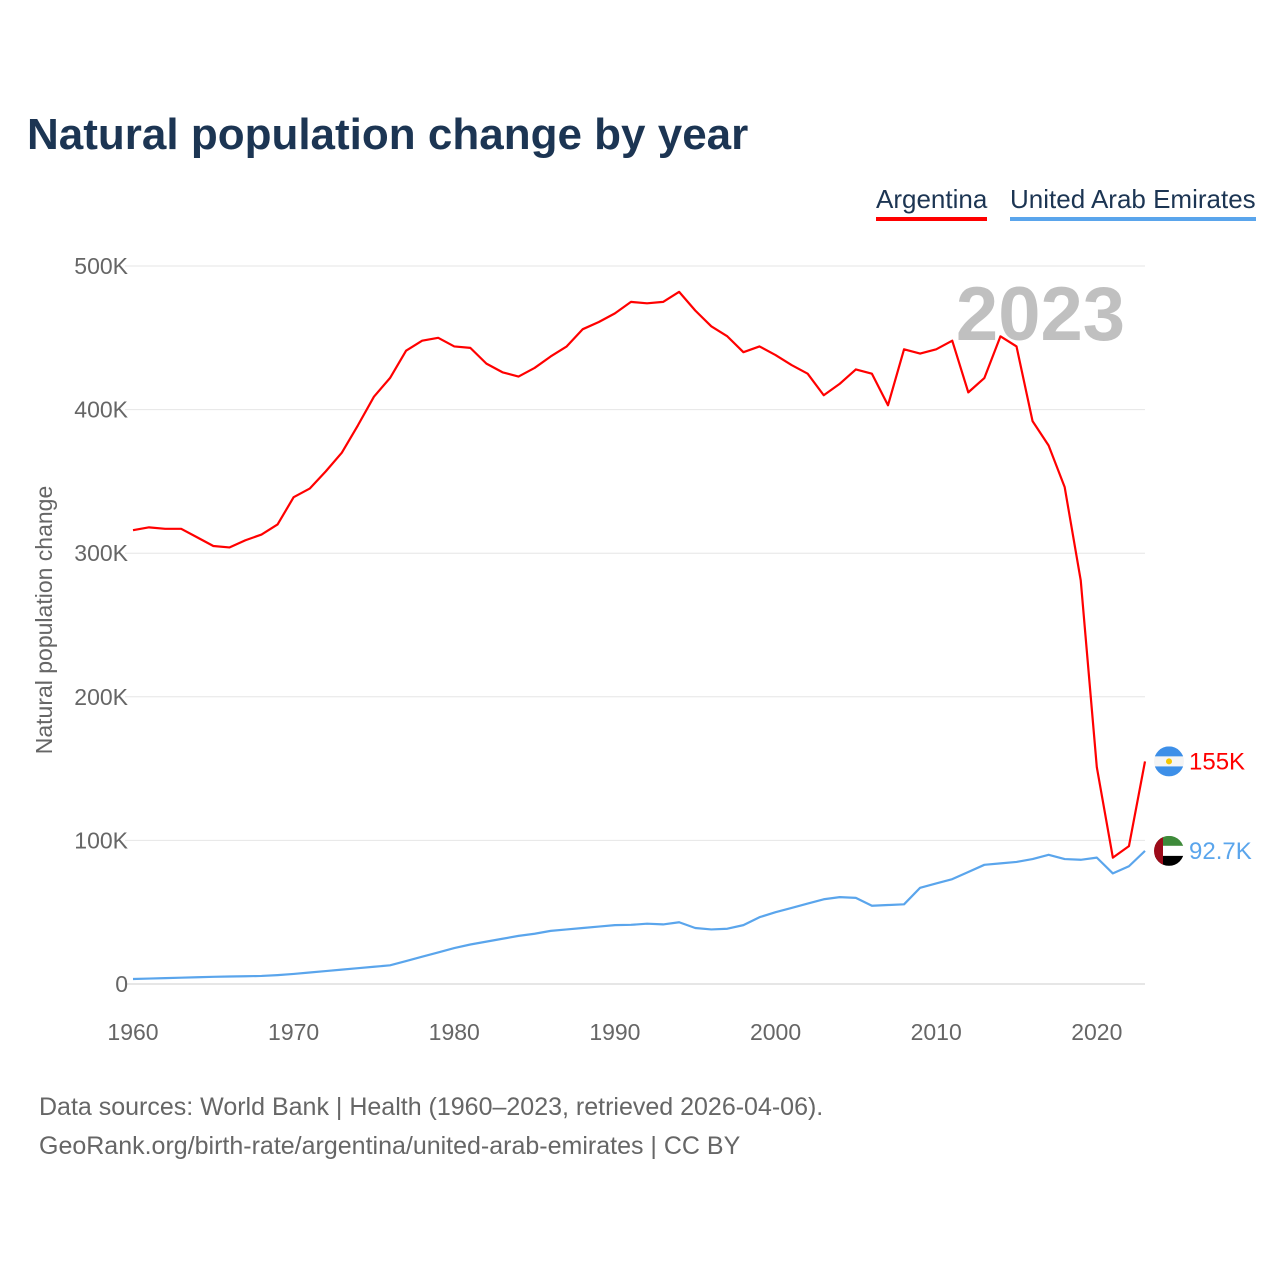 This screenshot has height=1280, width=1280. Describe the element at coordinates (44, 620) in the screenshot. I see `y-axis-label: Natural population change` at that location.